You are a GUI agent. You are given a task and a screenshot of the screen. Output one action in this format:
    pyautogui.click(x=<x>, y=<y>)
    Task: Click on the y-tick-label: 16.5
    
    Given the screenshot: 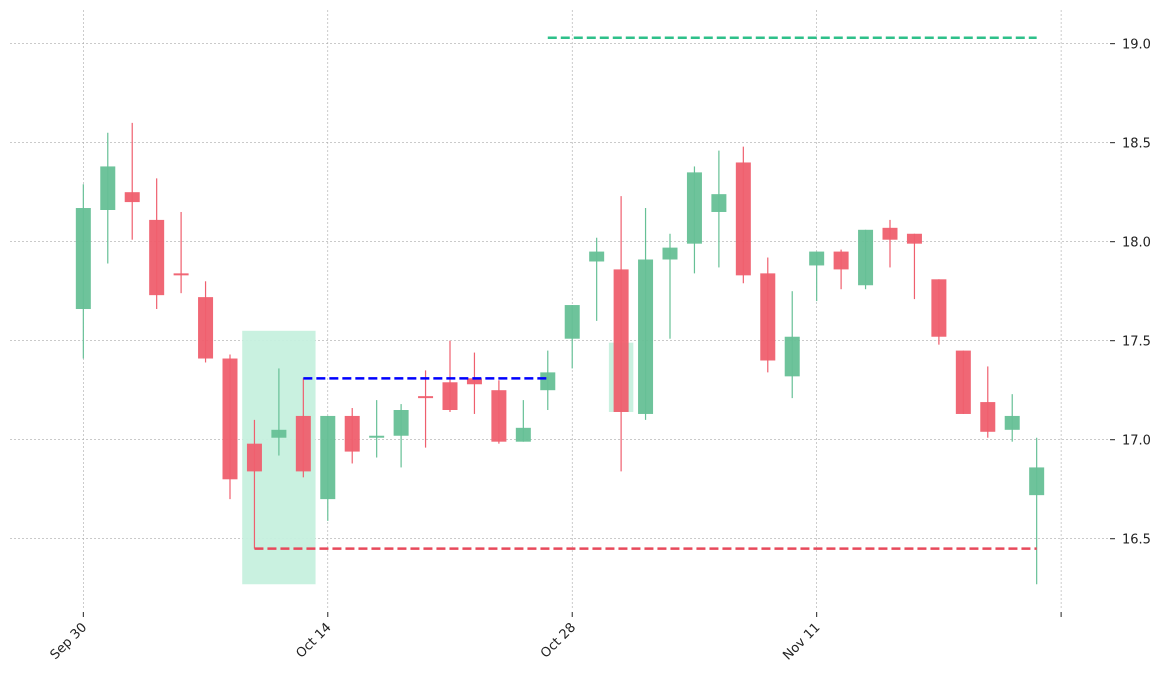 What is the action you would take?
    pyautogui.click(x=1136, y=540)
    